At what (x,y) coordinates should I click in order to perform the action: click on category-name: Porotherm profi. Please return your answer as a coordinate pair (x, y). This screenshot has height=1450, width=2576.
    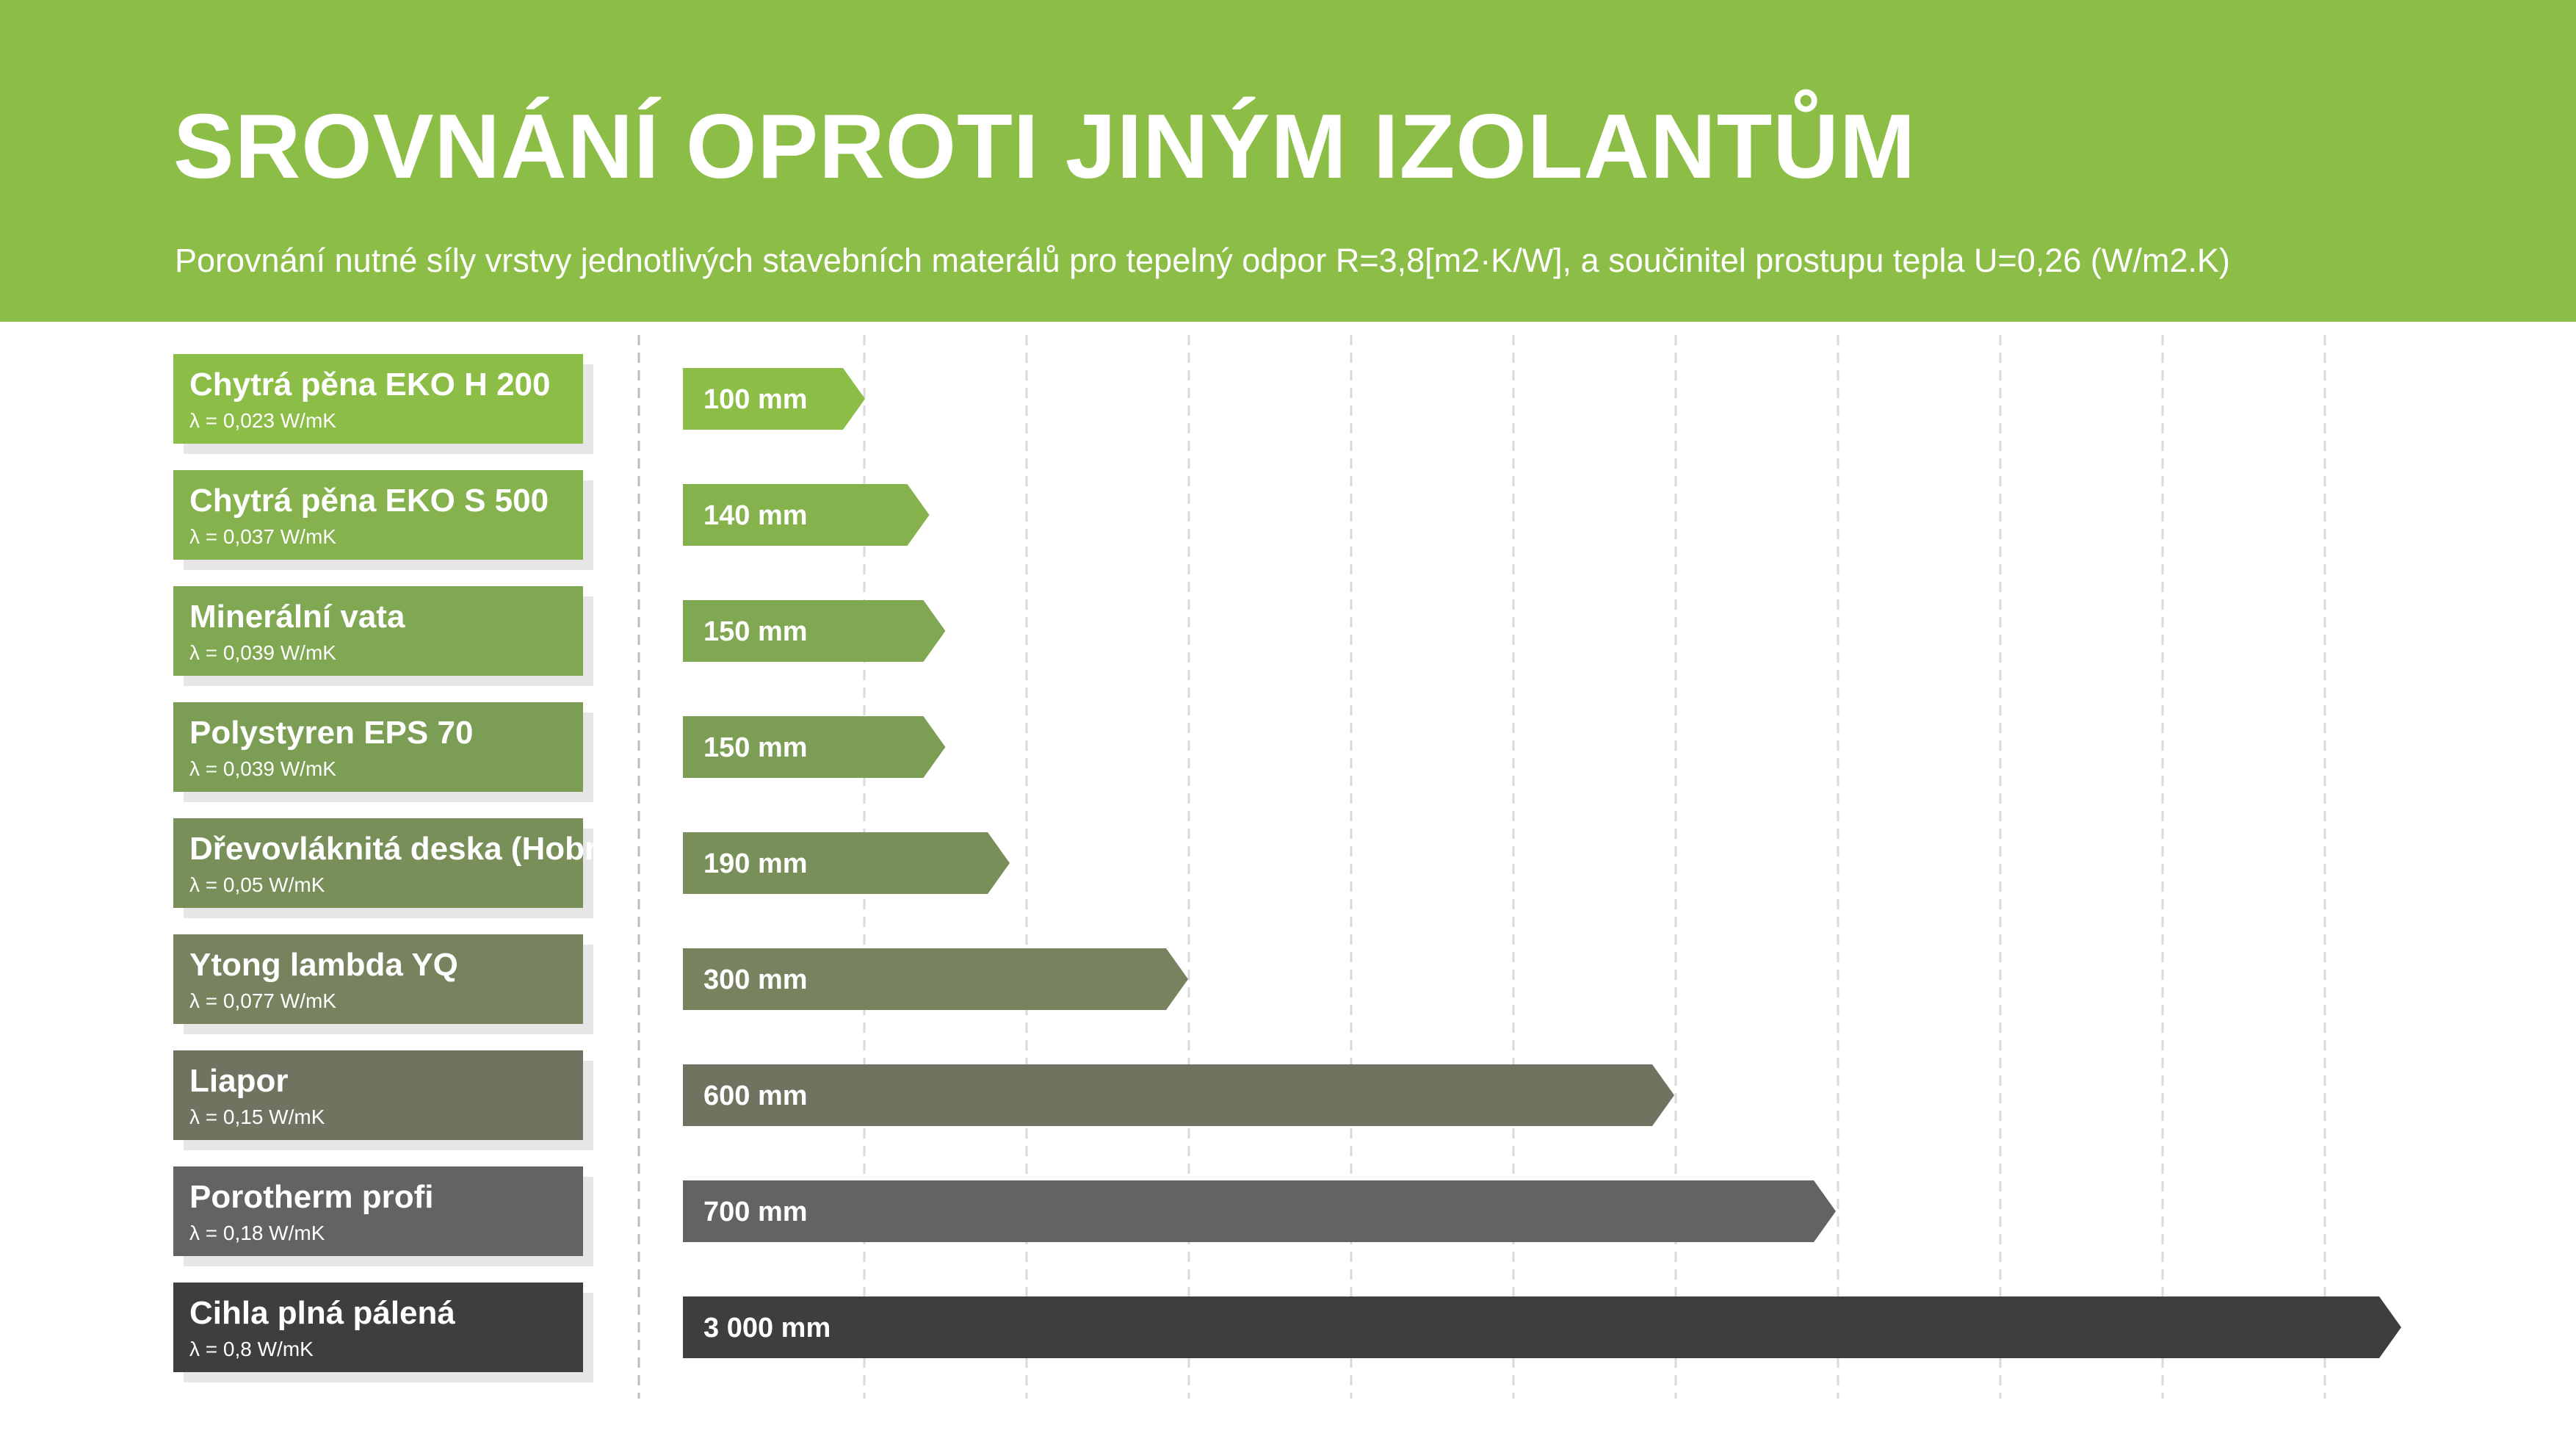
    Looking at the image, I should click on (311, 1197).